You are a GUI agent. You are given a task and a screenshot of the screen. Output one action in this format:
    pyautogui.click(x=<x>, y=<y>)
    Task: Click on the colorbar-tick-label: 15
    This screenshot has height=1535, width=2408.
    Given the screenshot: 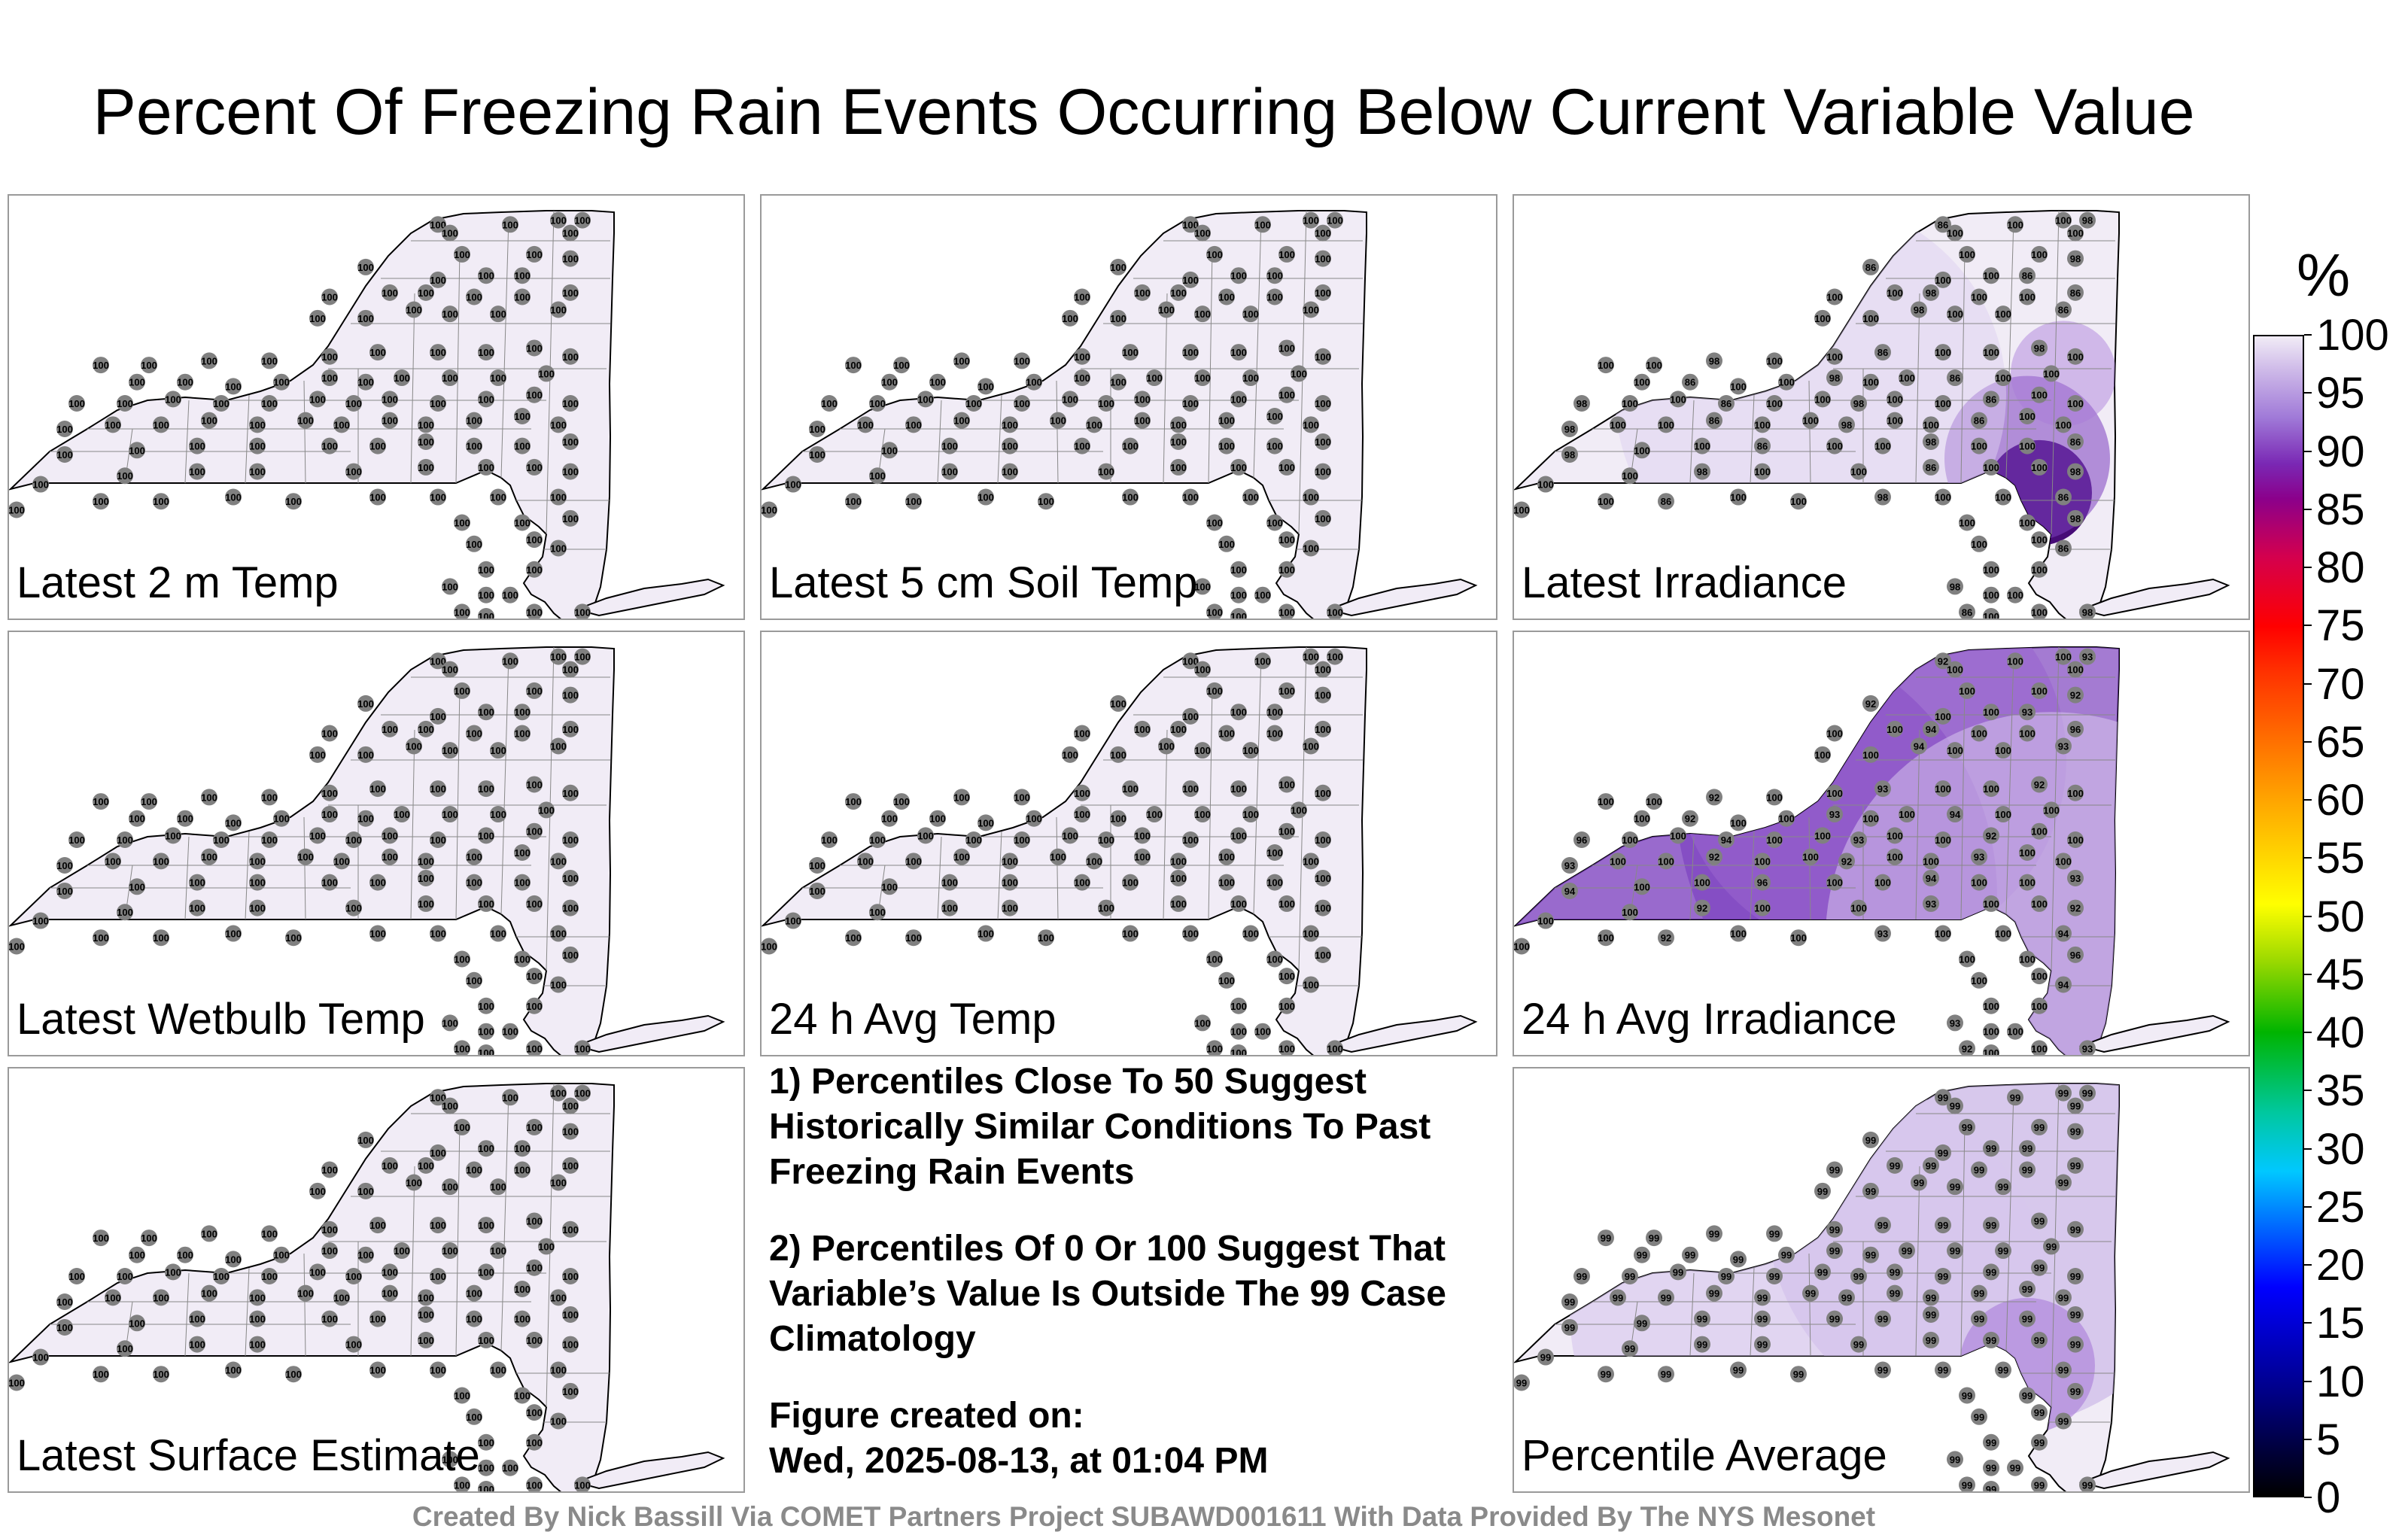 What is the action you would take?
    pyautogui.click(x=2340, y=1323)
    